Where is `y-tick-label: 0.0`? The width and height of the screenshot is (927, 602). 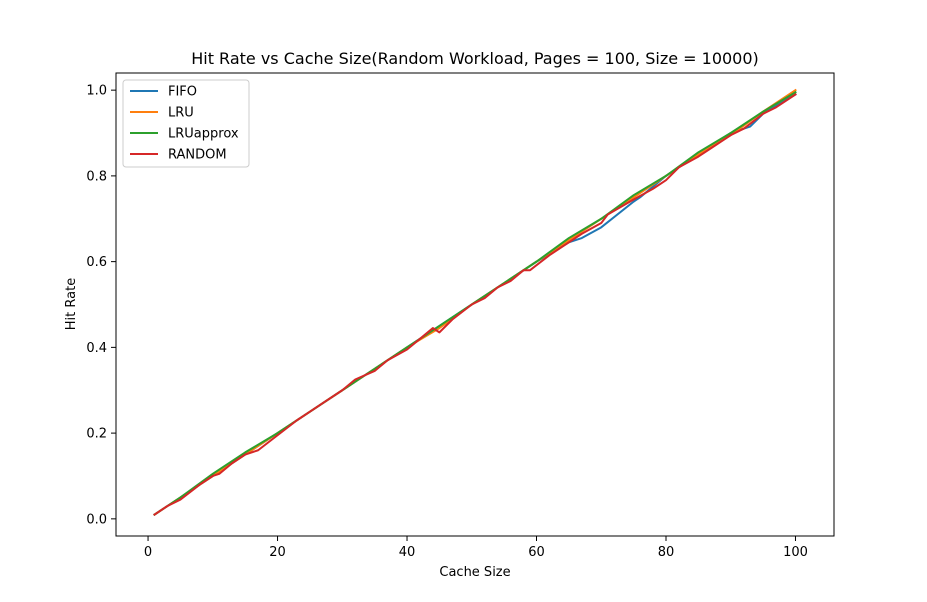 y-tick-label: 0.0 is located at coordinates (96, 519).